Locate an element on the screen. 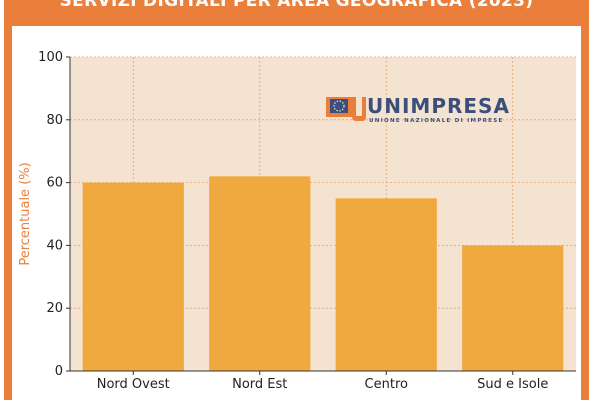 The height and width of the screenshot is (400, 600). x-tick-label: Centro is located at coordinates (386, 384).